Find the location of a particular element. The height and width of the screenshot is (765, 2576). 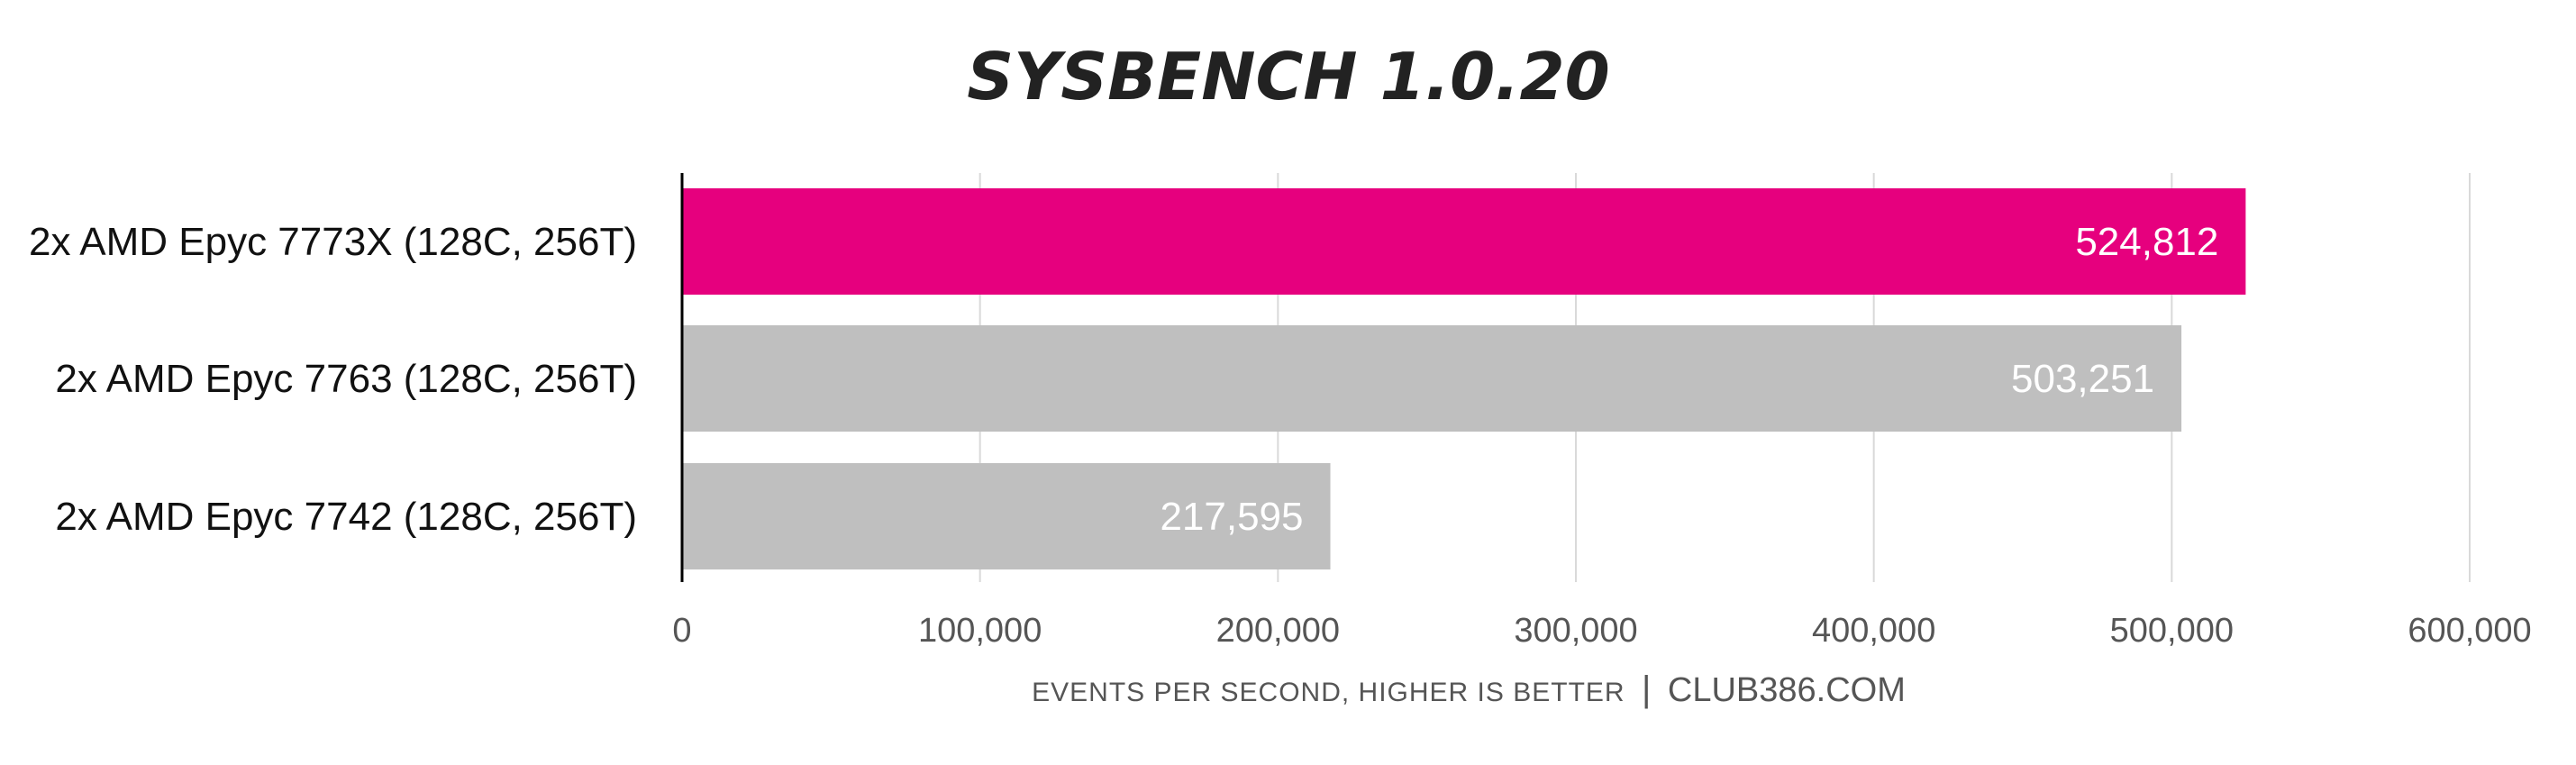

category-label: 2x AMD Epyc 7773X (128C, 256T) is located at coordinates (333, 242).